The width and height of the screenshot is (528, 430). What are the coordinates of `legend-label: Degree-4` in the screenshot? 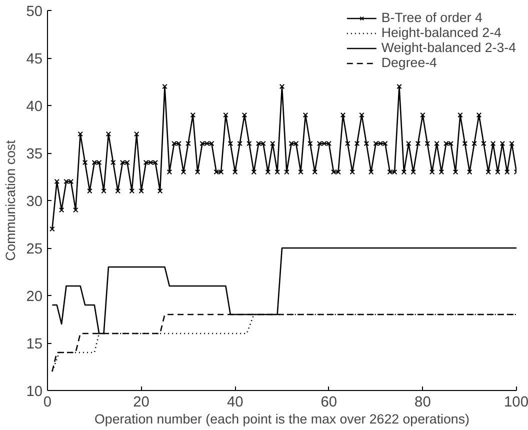 It's located at (409, 62).